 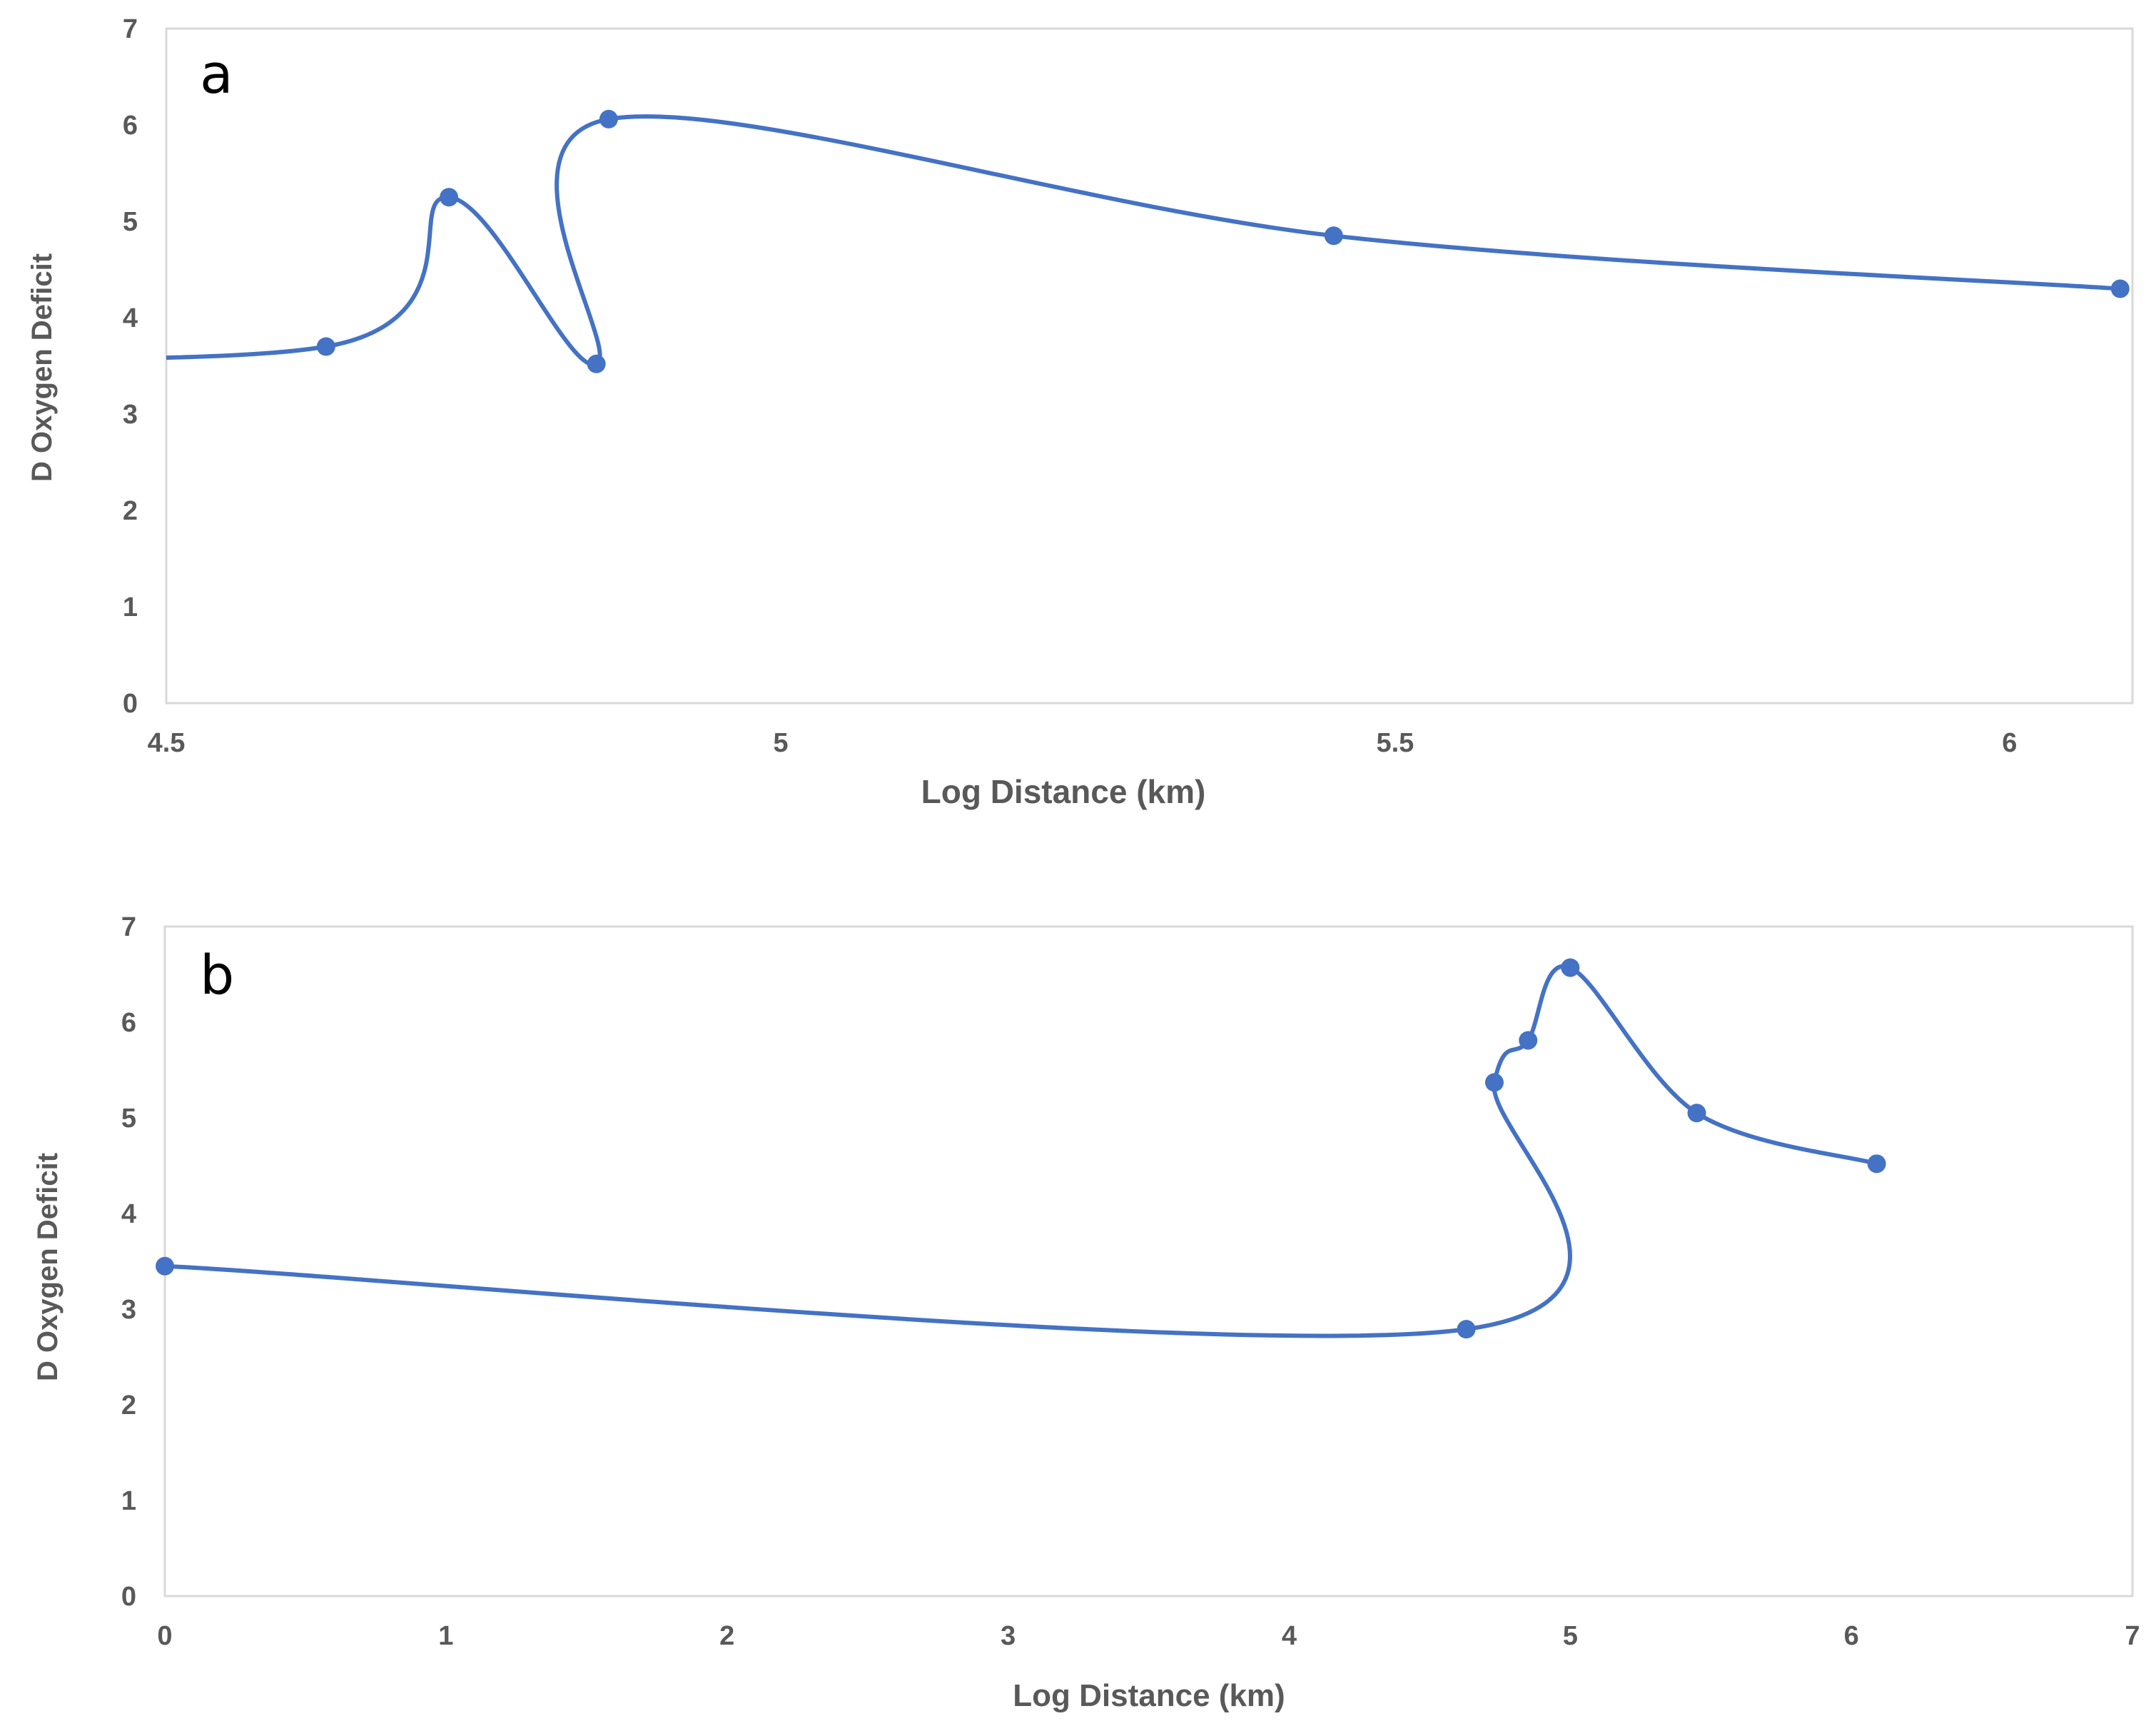 I want to click on x-tick-label-b: 4, so click(x=1289, y=1636).